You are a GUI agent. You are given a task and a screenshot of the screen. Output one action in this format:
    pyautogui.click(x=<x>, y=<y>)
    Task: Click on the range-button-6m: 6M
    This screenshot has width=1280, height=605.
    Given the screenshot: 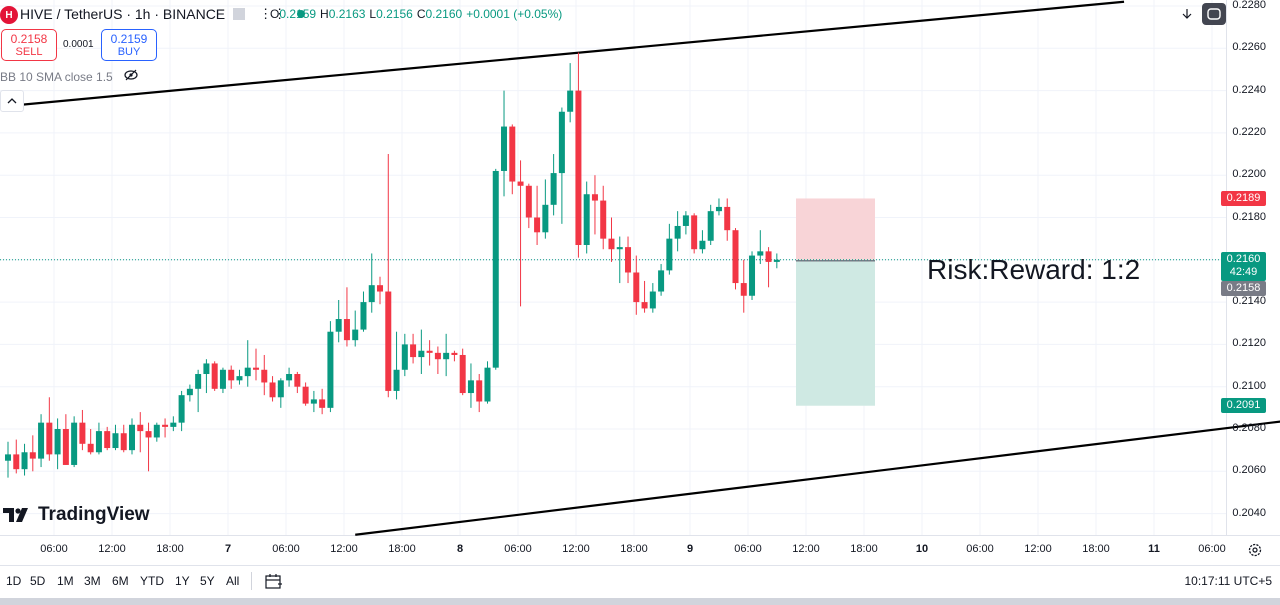 What is the action you would take?
    pyautogui.click(x=120, y=581)
    